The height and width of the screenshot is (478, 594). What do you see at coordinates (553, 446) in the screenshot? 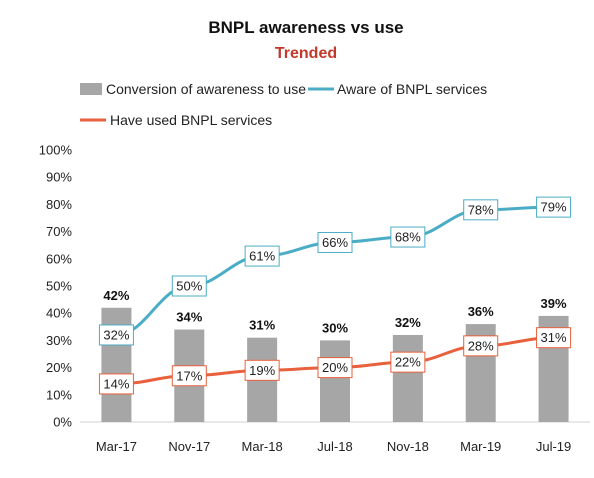
I see `x-tick-label: Jul-19` at bounding box center [553, 446].